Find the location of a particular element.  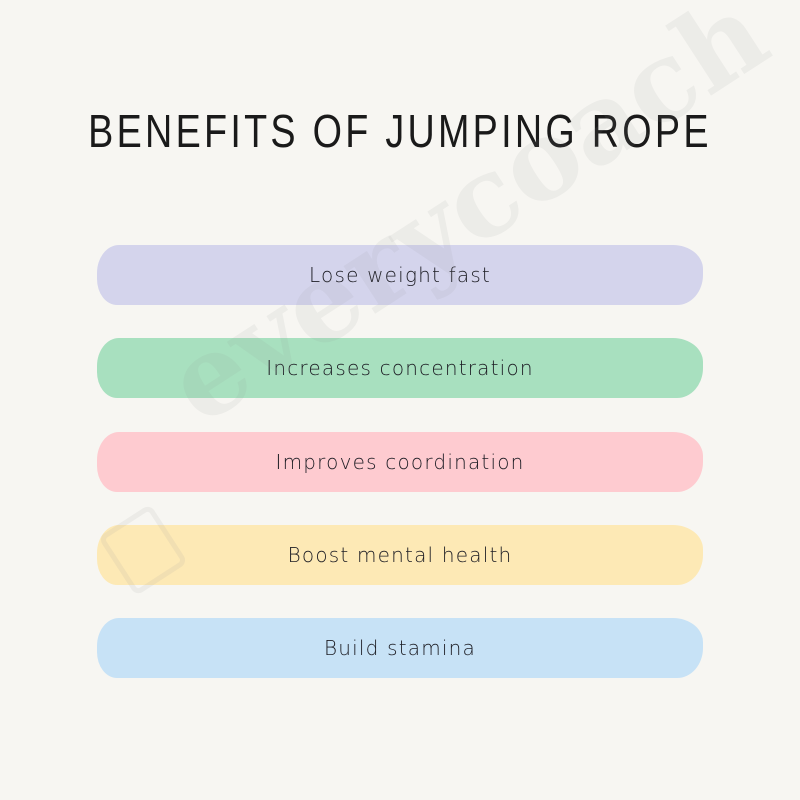

benefit-label: Boost mental health is located at coordinates (400, 555).